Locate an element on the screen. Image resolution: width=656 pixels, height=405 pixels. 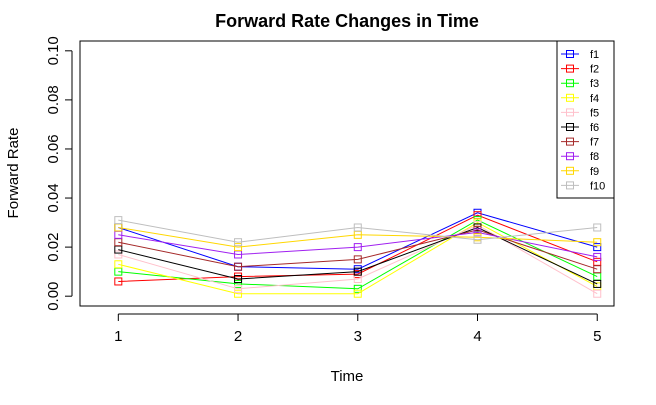
series-f9 is located at coordinates (358, 237).